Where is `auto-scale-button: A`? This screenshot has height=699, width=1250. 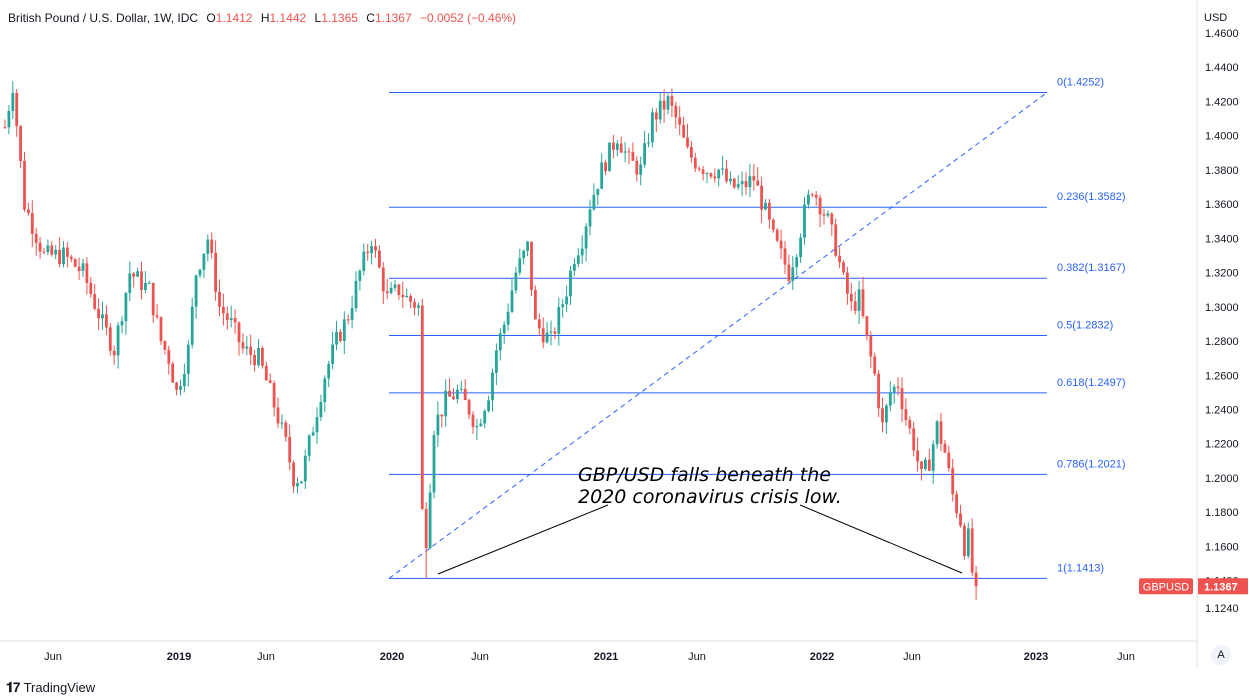
auto-scale-button: A is located at coordinates (1221, 655).